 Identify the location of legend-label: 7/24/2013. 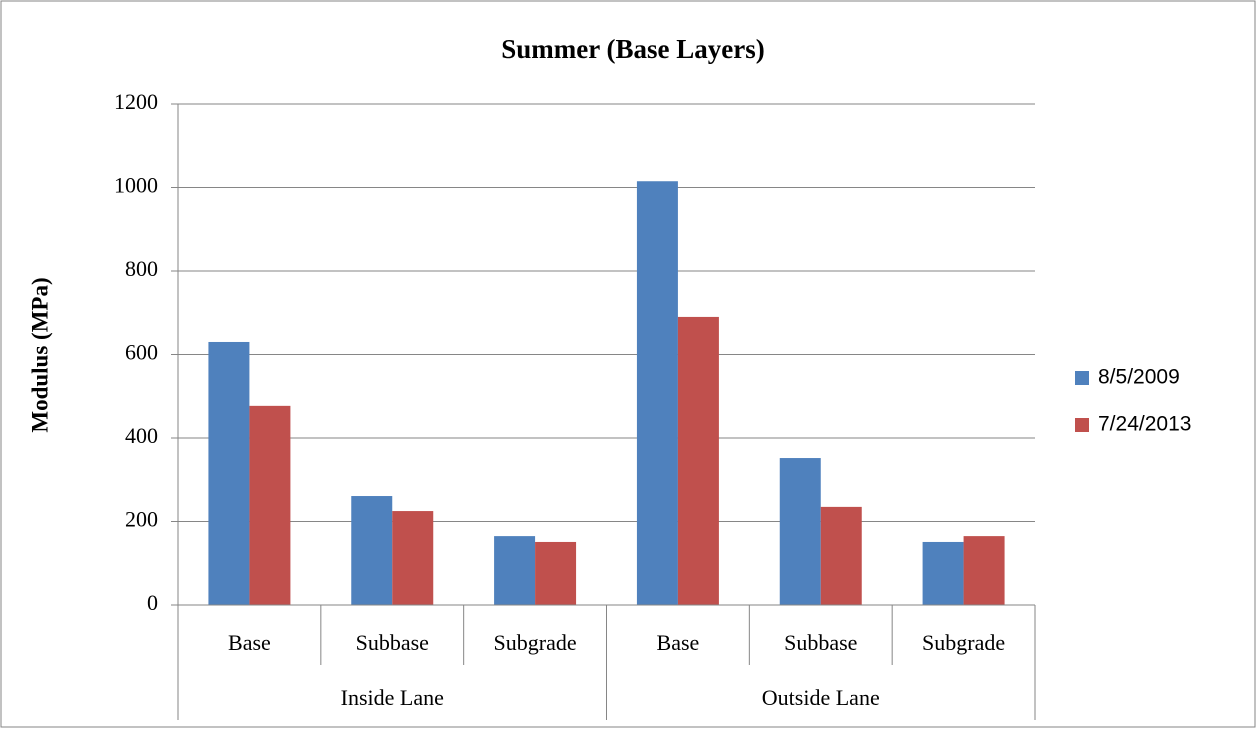
(1144, 424).